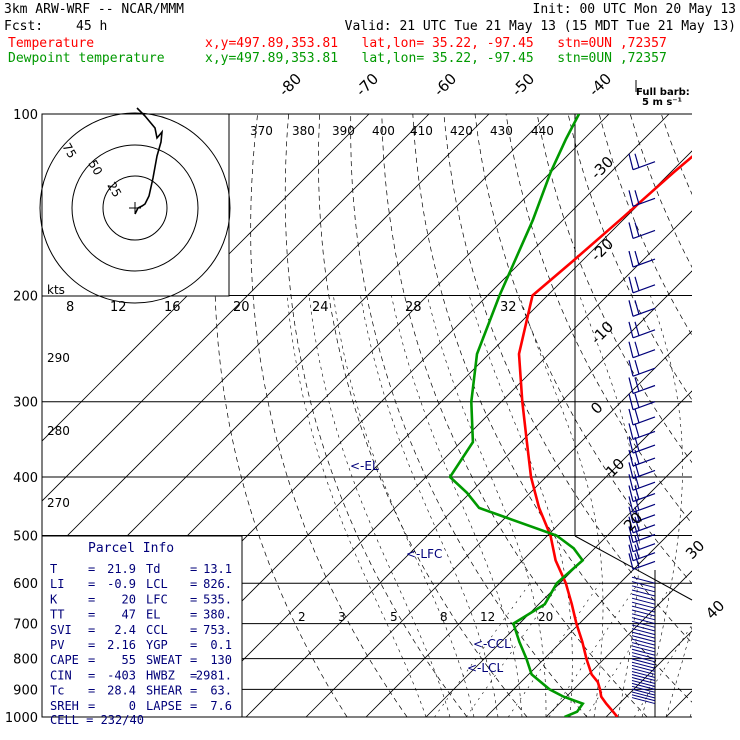 This screenshot has width=740, height=740. I want to click on level-annotation-lfc: <-LFC, so click(424, 554).